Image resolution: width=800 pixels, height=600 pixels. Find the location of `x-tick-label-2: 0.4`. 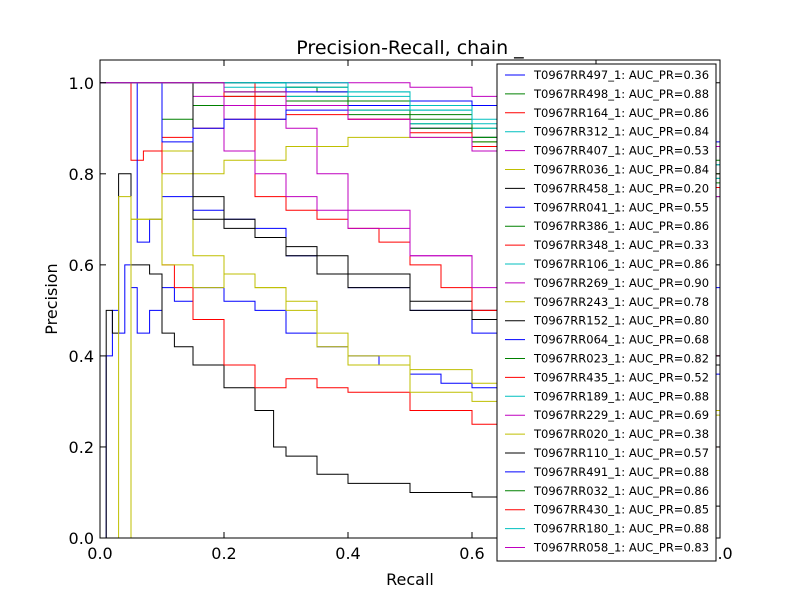

x-tick-label-2: 0.4 is located at coordinates (347, 553).